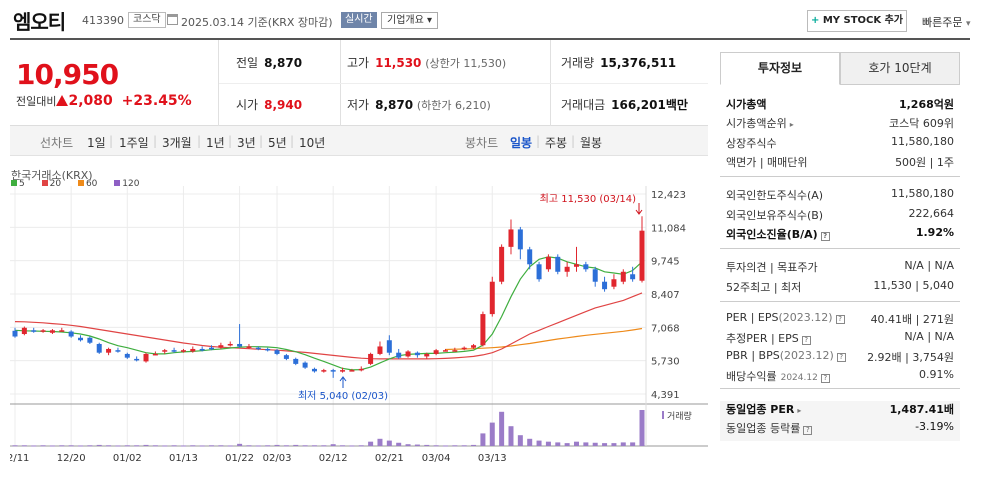 The height and width of the screenshot is (480, 981). I want to click on tab-order-book: 호가 10단계, so click(900, 68).